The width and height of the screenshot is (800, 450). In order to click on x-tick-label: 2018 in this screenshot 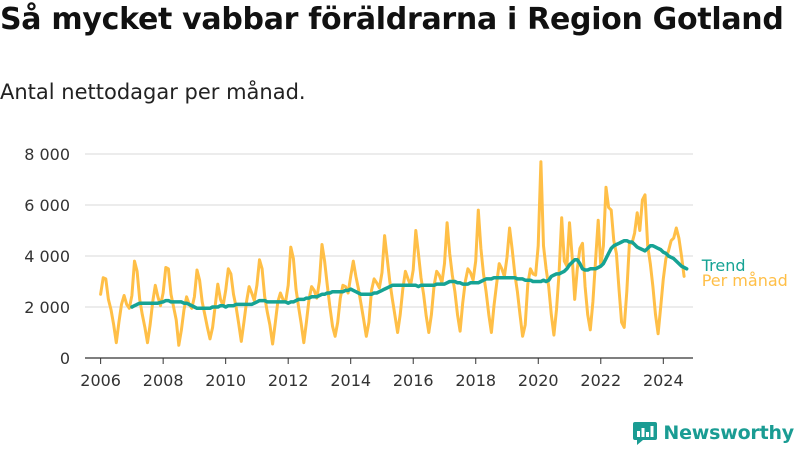, I will do `click(475, 380)`.